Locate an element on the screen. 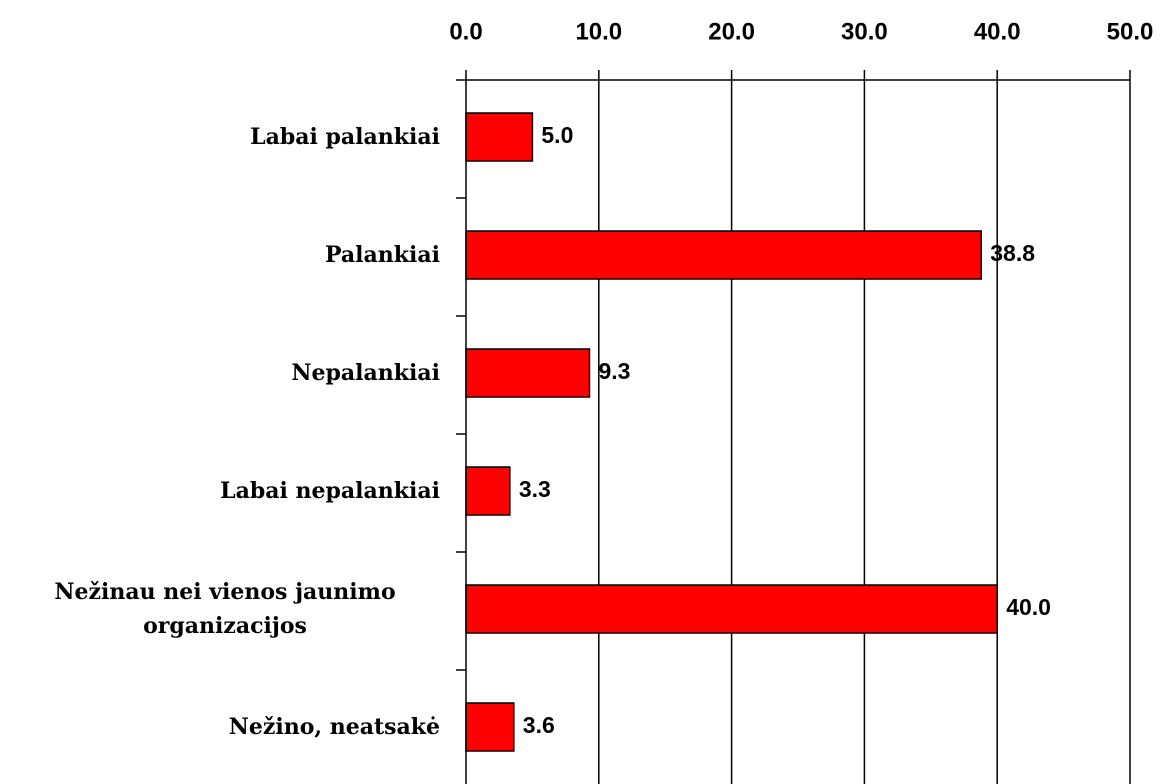  data-label: 38.8 is located at coordinates (1012, 253).